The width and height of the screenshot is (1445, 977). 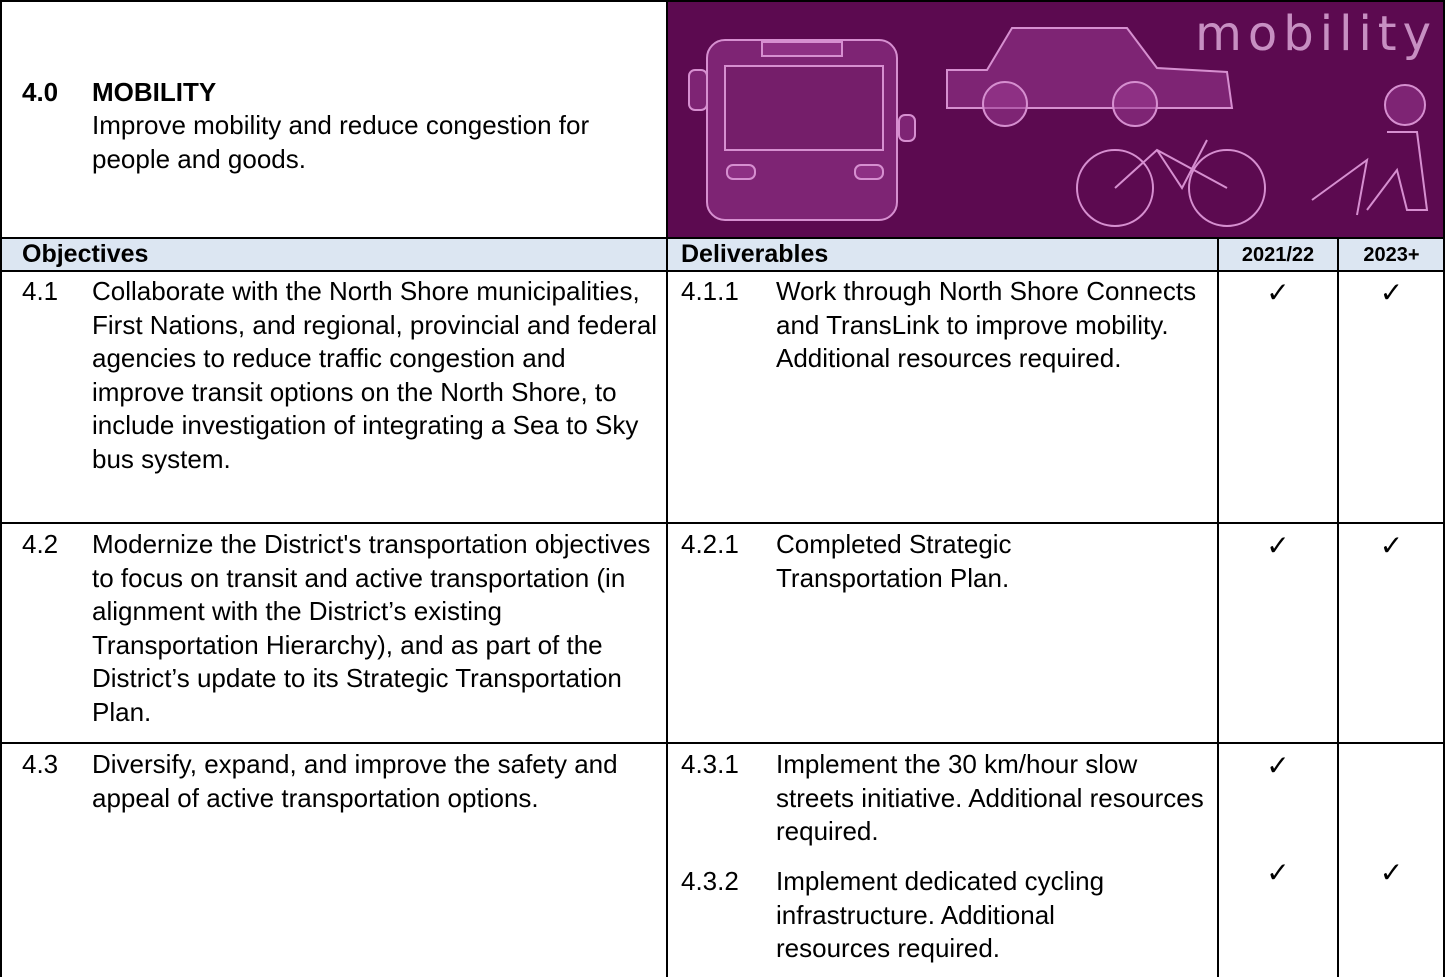 I want to click on deliverable-number: 4.3.2, so click(x=710, y=881).